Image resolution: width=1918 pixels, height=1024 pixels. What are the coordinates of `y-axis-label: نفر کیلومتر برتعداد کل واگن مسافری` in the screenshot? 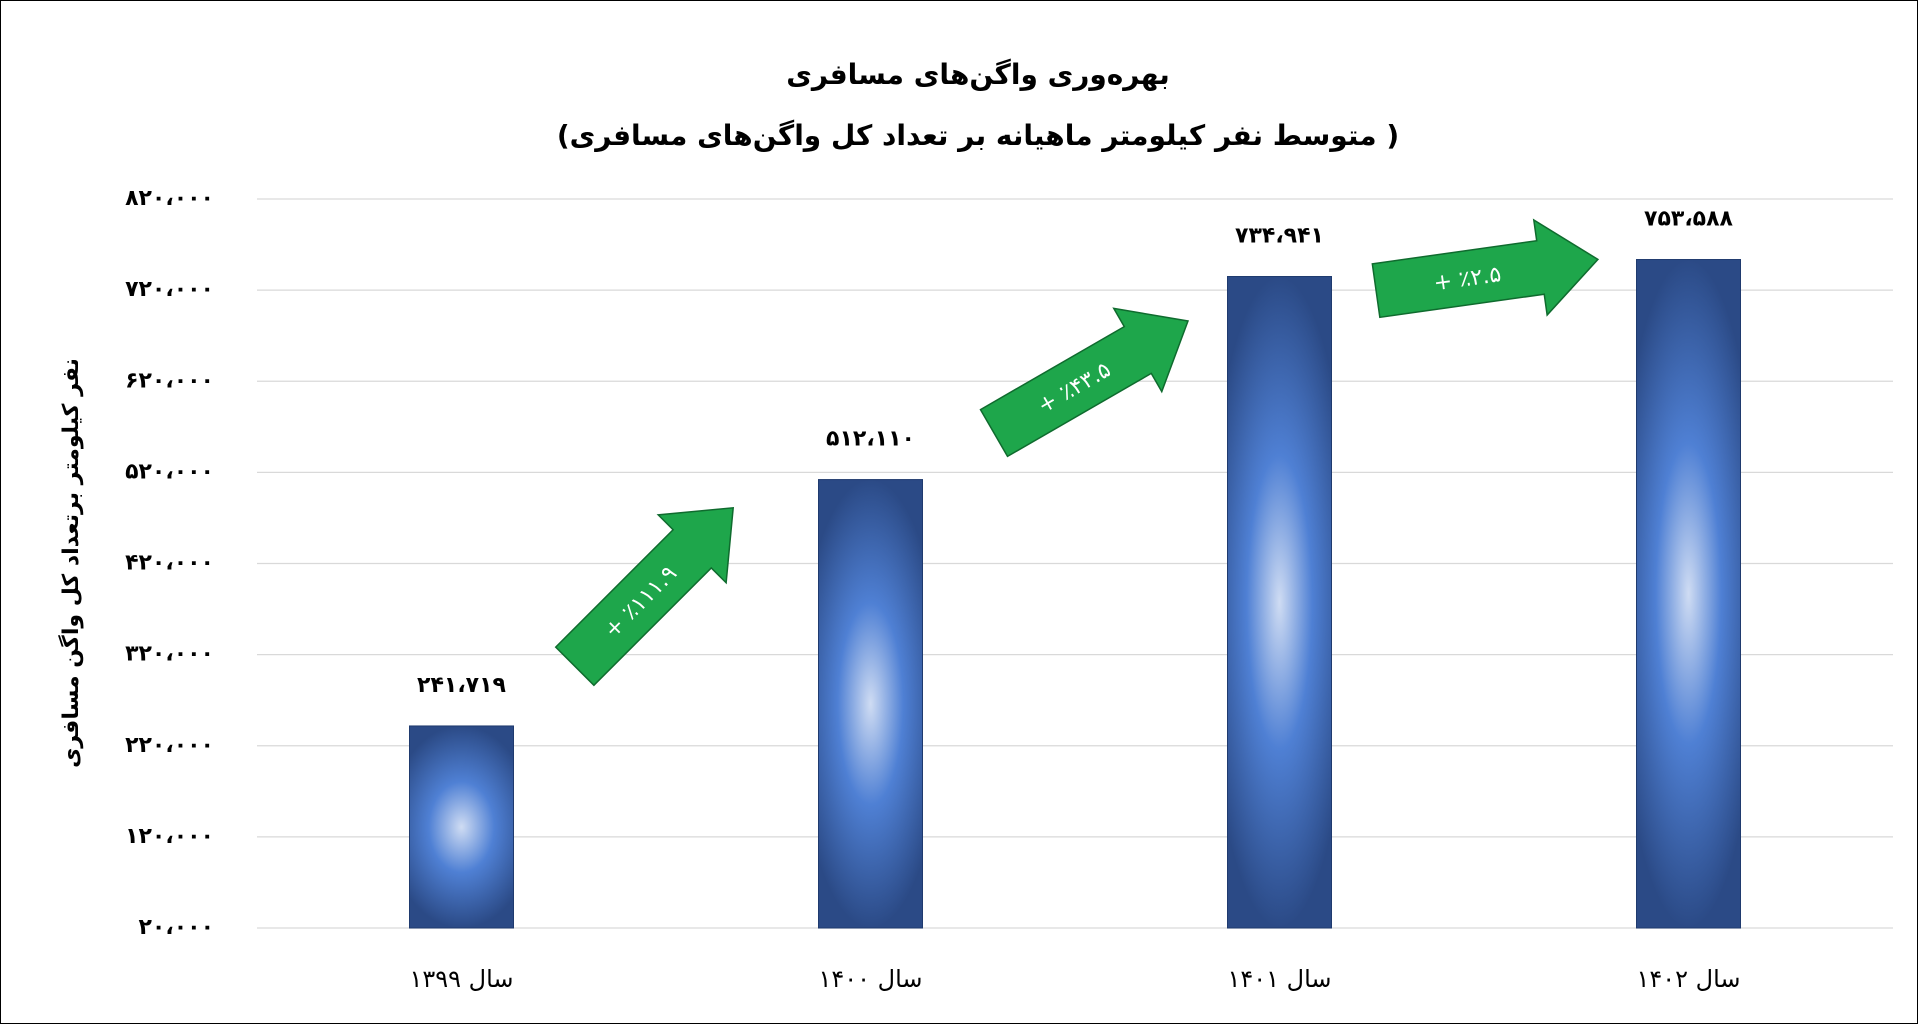 It's located at (70, 563).